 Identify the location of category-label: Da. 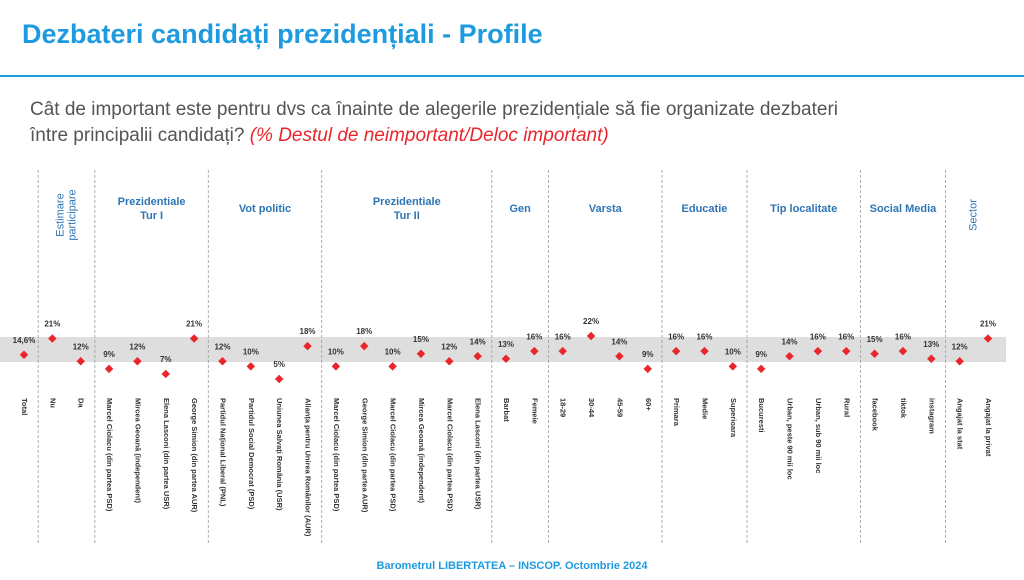
(81, 403).